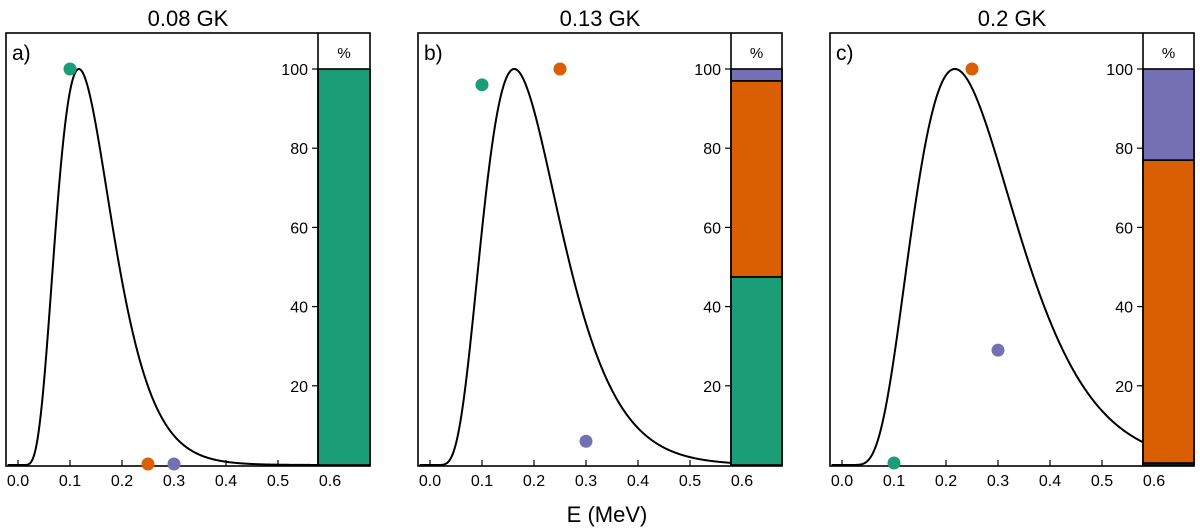  What do you see at coordinates (845, 53) in the screenshot?
I see `panel-letter: c)` at bounding box center [845, 53].